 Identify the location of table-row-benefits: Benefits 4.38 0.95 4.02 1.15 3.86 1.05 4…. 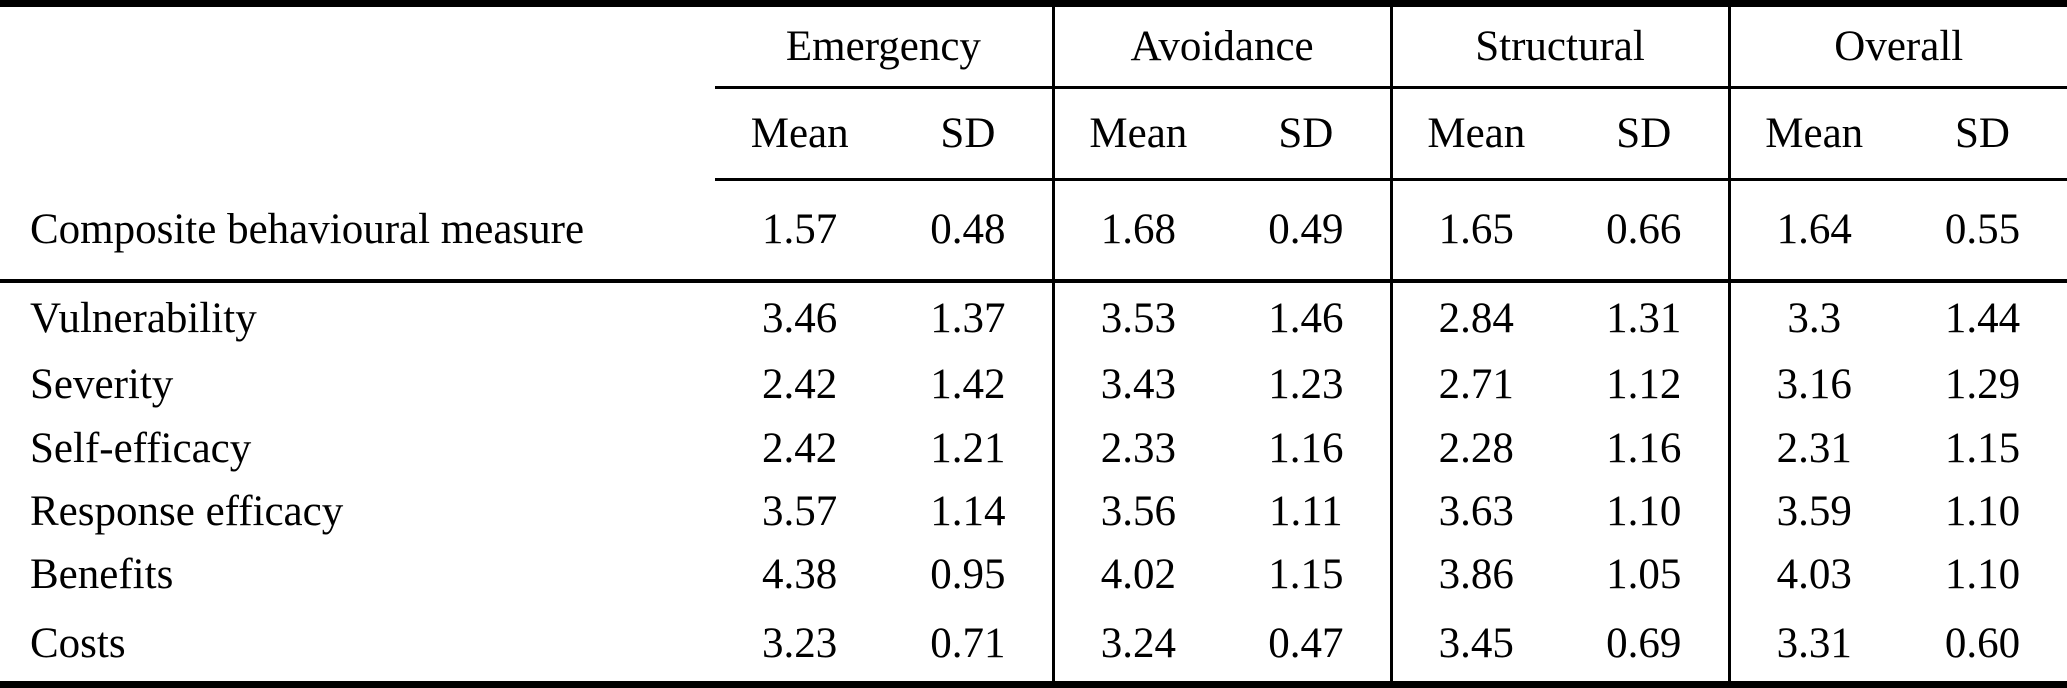
(1033, 574).